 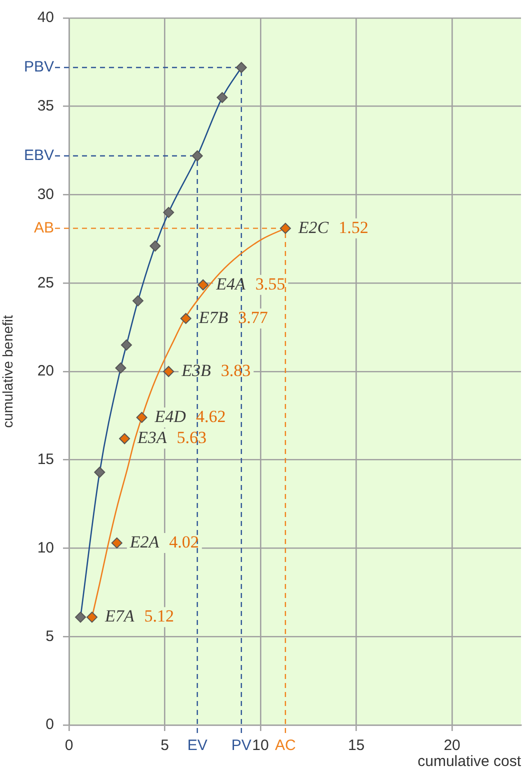 I want to click on y-tick-label: 35, so click(x=45, y=106).